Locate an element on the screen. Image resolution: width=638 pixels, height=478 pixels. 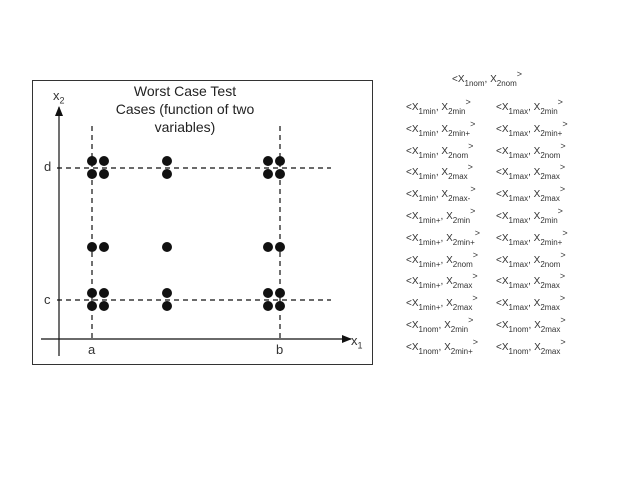
x-axis-label: x1 is located at coordinates (357, 342).